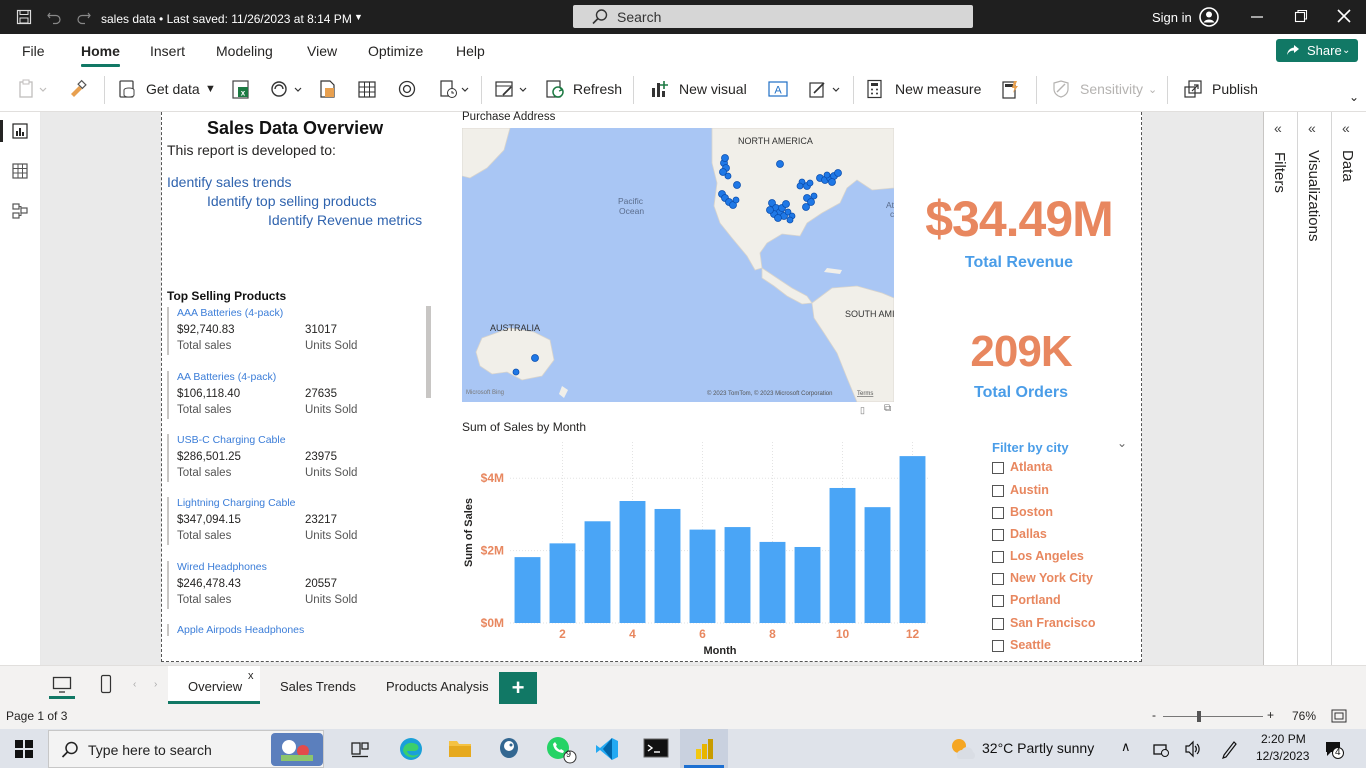 This screenshot has height=768, width=1366. Describe the element at coordinates (1271, 715) in the screenshot. I see `zoom-in-button: +` at that location.